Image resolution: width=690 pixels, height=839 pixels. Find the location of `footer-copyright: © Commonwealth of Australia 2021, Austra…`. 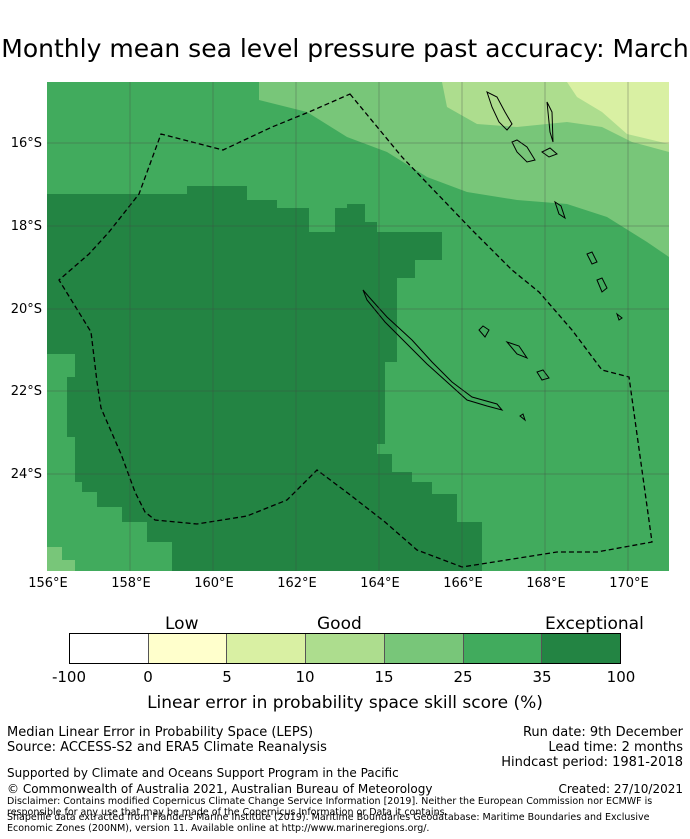

footer-copyright: © Commonwealth of Australia 2021, Austra… is located at coordinates (220, 789).